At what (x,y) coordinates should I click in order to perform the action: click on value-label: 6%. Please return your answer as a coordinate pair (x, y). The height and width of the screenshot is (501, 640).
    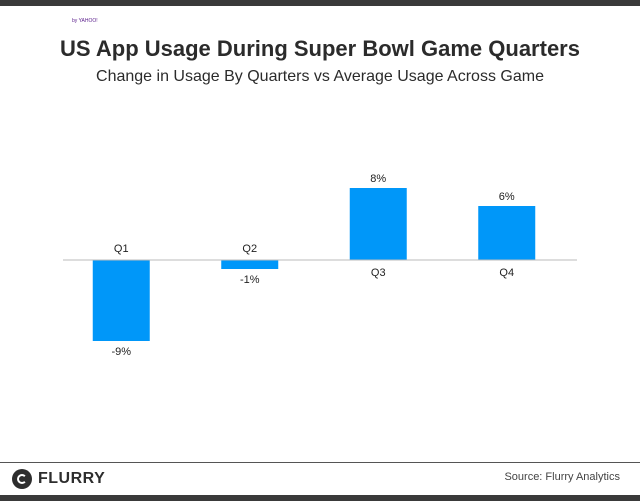
    Looking at the image, I should click on (507, 197).